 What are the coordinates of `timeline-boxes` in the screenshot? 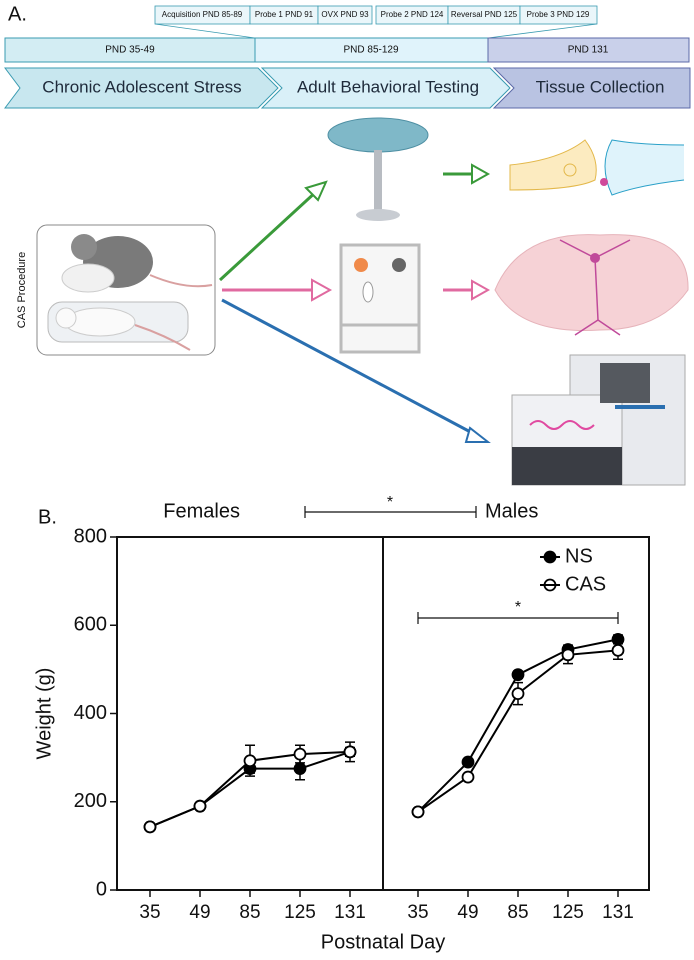 It's located at (376, 15).